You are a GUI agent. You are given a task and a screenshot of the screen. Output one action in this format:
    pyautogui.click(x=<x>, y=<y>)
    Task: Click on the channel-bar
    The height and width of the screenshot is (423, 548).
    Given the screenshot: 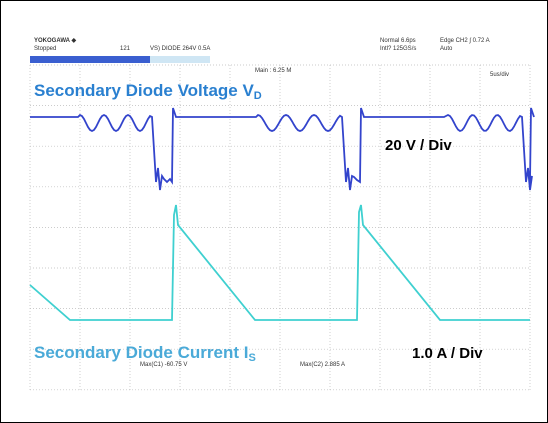 What is the action you would take?
    pyautogui.click(x=90, y=59)
    